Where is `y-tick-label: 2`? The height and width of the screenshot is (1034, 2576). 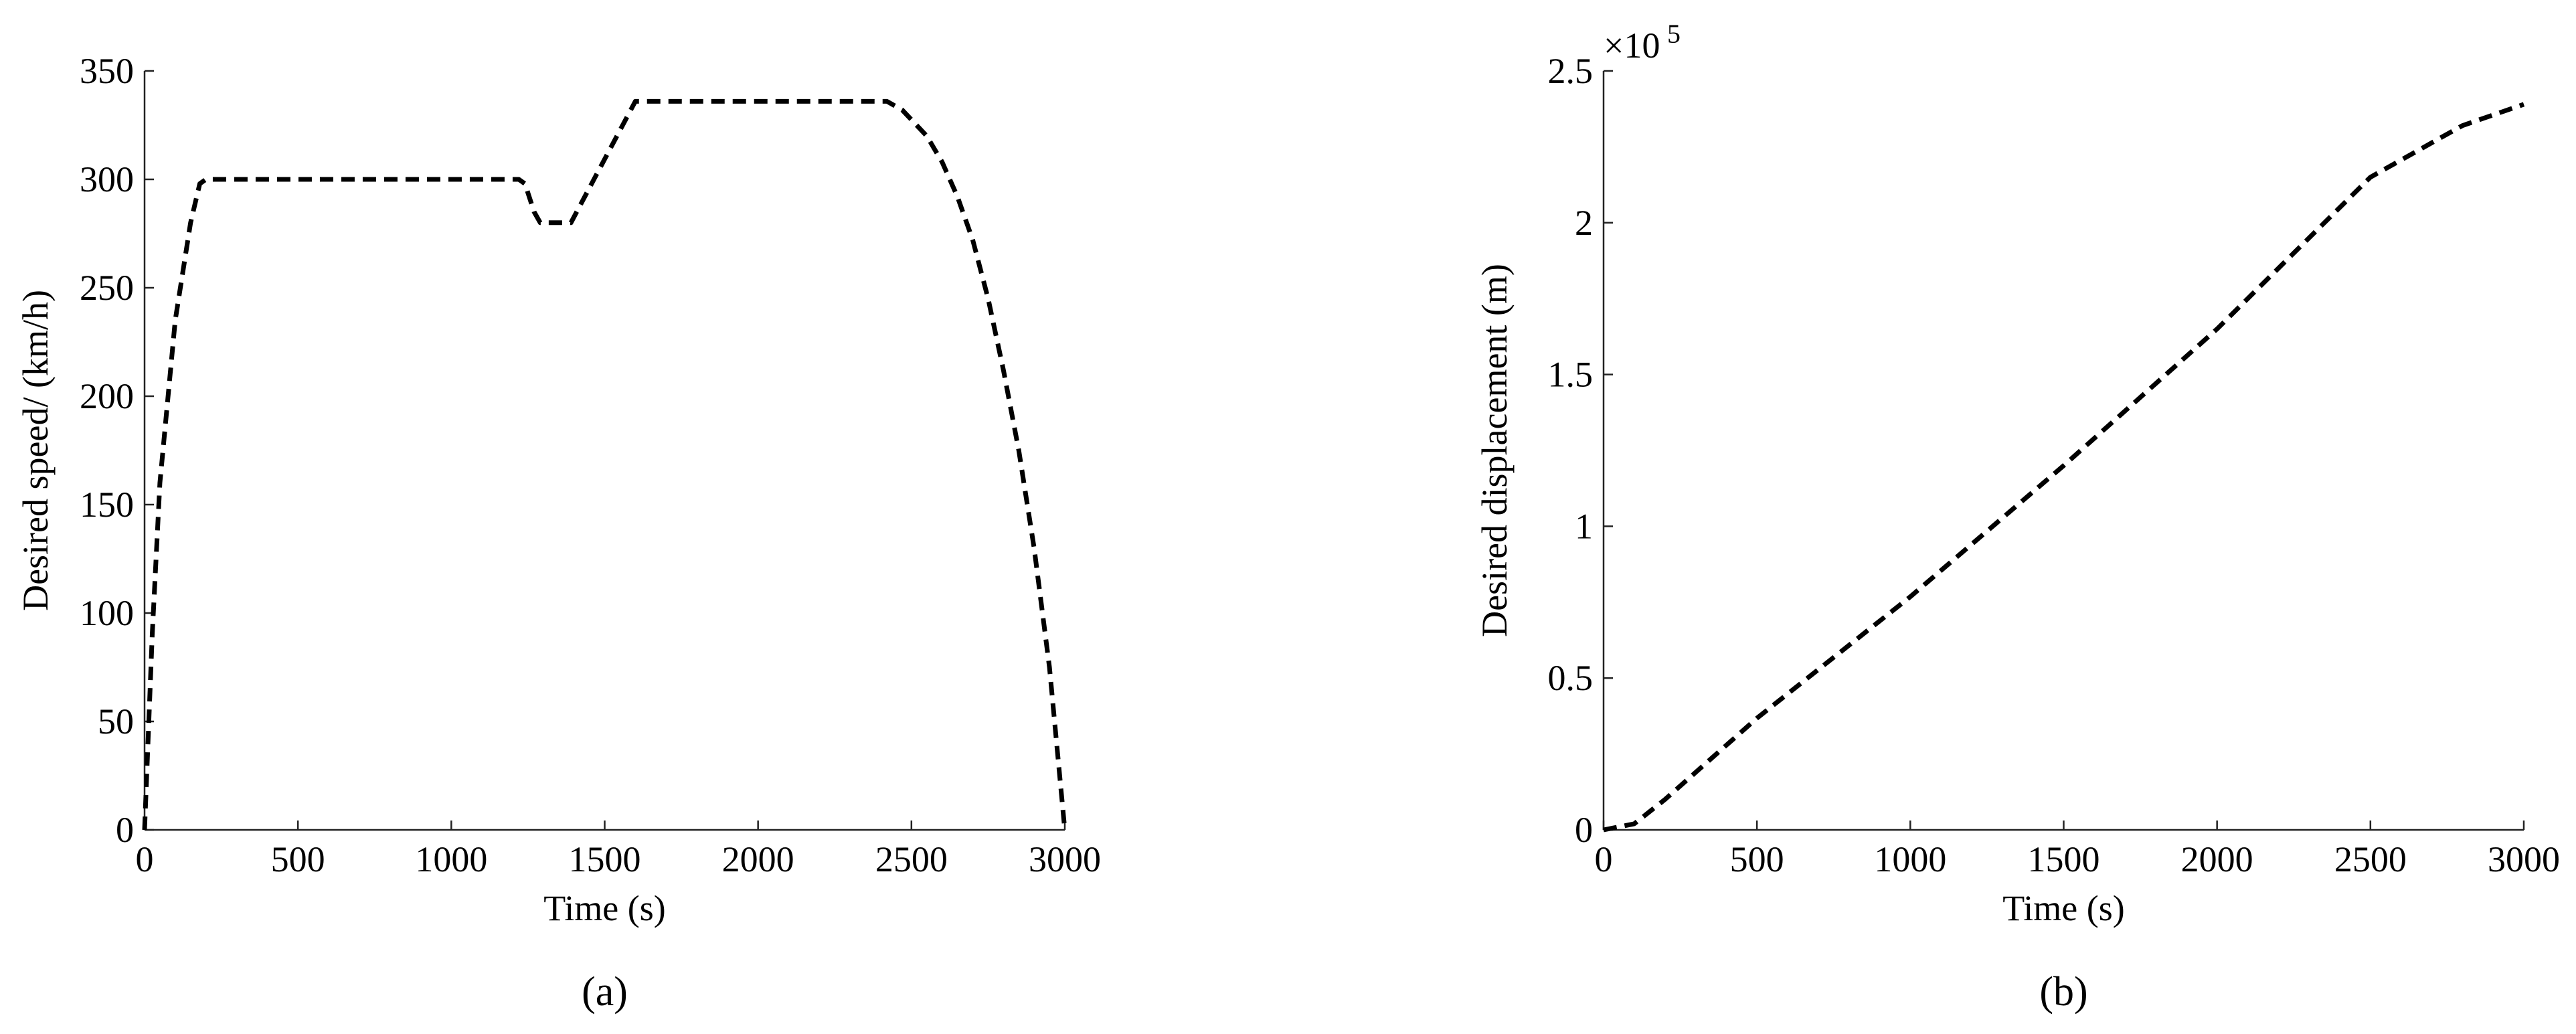 y-tick-label: 2 is located at coordinates (1584, 223).